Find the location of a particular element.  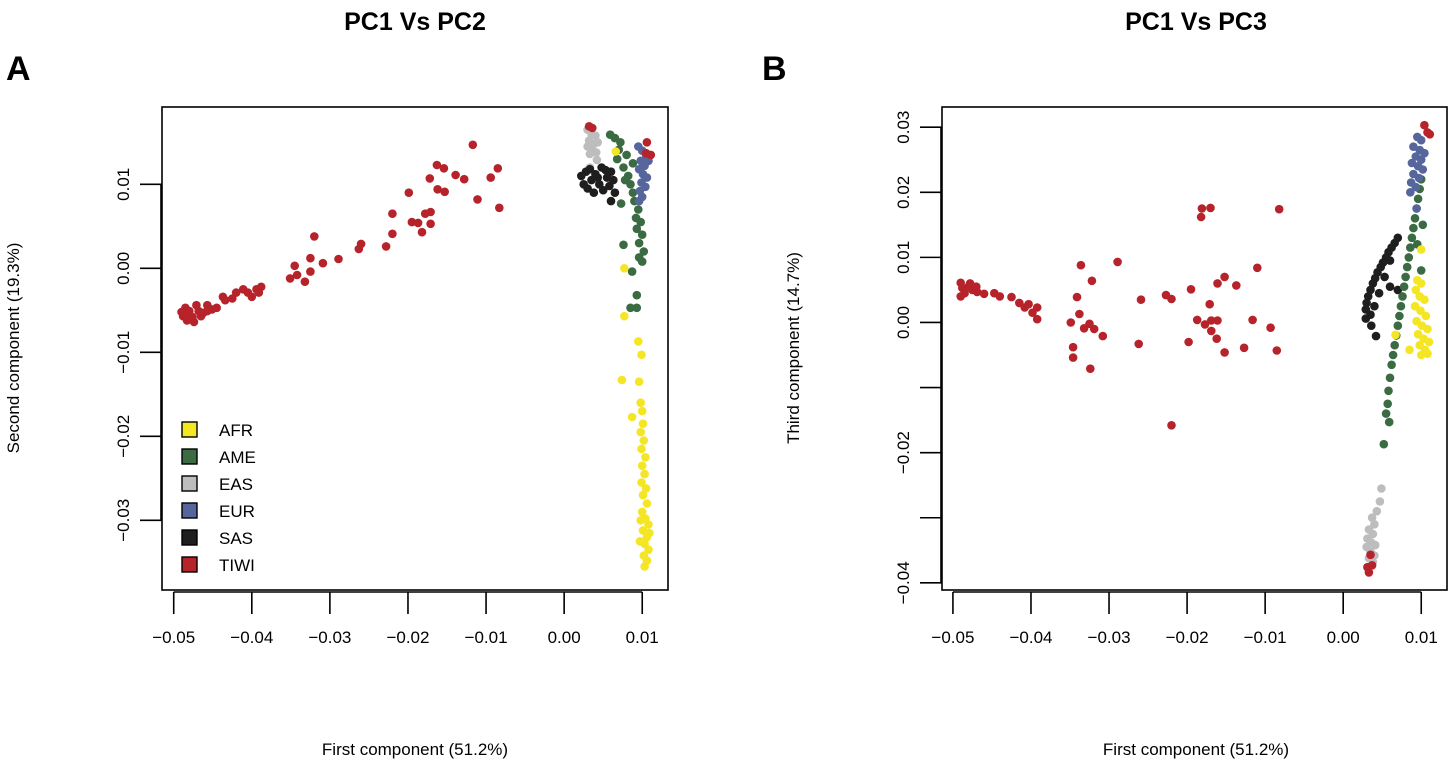

legend-item-sas: SAS is located at coordinates (217, 538).